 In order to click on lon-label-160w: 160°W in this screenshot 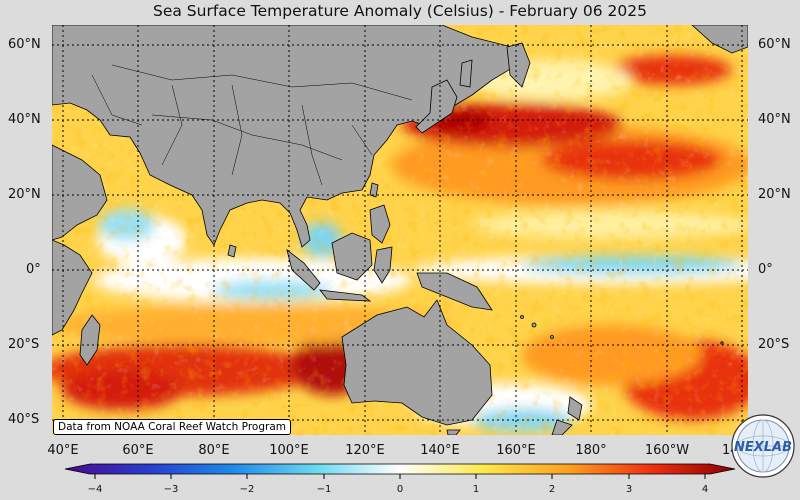, I will do `click(667, 450)`.